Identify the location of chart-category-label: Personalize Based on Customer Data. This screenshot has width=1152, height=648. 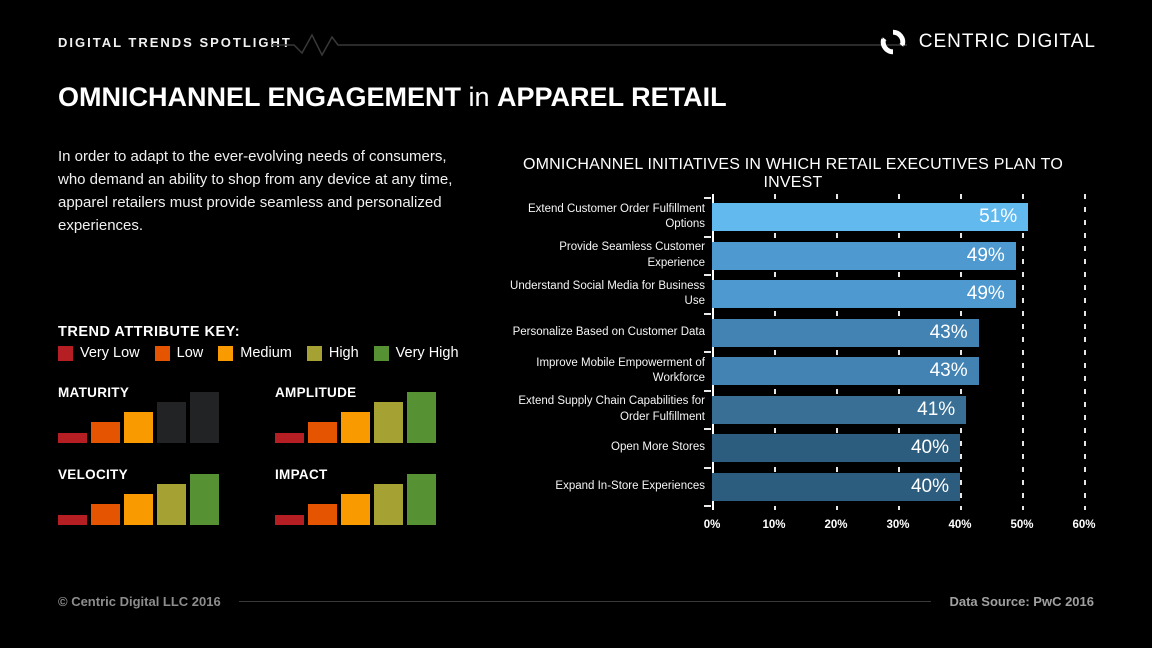
(608, 331).